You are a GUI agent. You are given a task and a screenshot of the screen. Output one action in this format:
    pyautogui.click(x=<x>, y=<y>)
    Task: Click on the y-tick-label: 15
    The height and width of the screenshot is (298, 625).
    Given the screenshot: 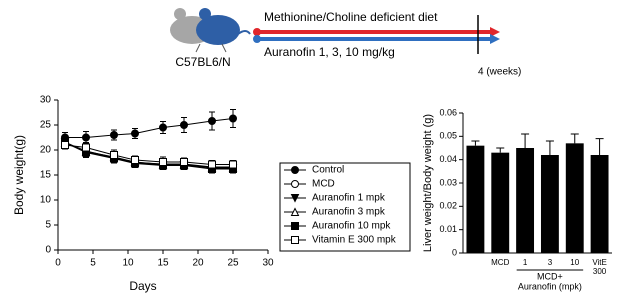 What is the action you would take?
    pyautogui.click(x=46, y=175)
    